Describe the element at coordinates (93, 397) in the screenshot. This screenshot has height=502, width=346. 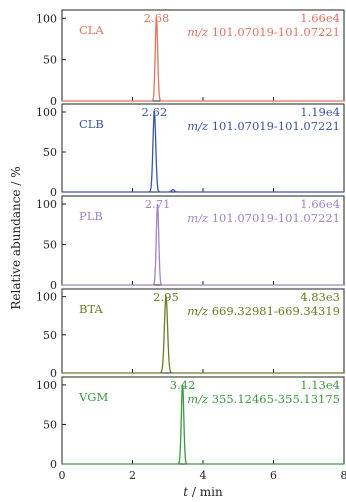
I see `compound-name-vgm: VGM` at that location.